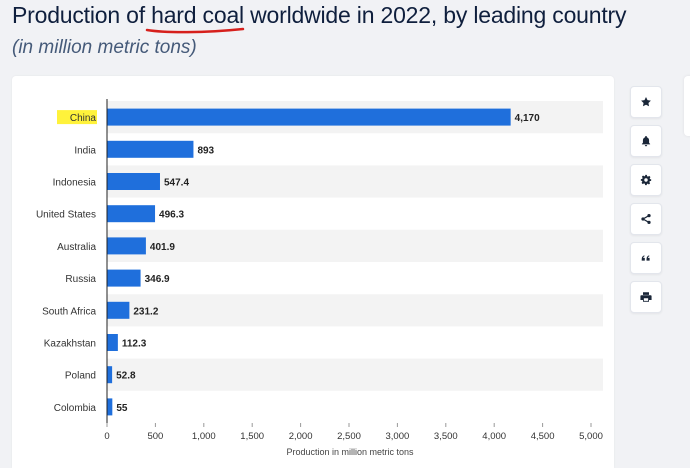  I want to click on category-label: United States, so click(66, 215).